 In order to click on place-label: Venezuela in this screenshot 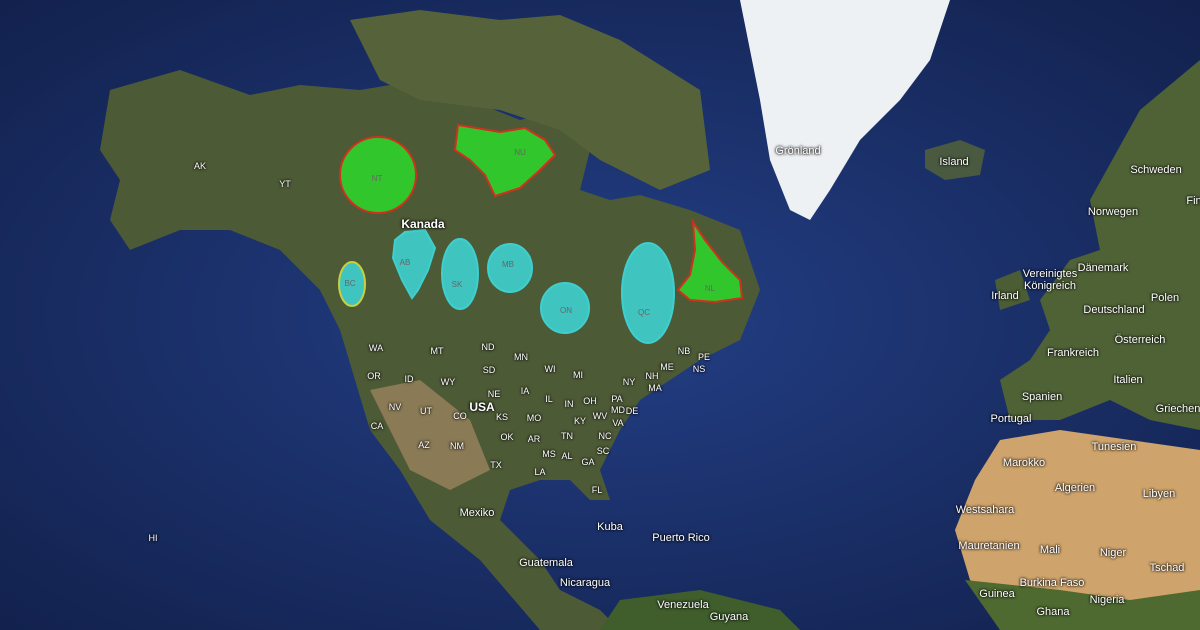, I will do `click(683, 605)`.